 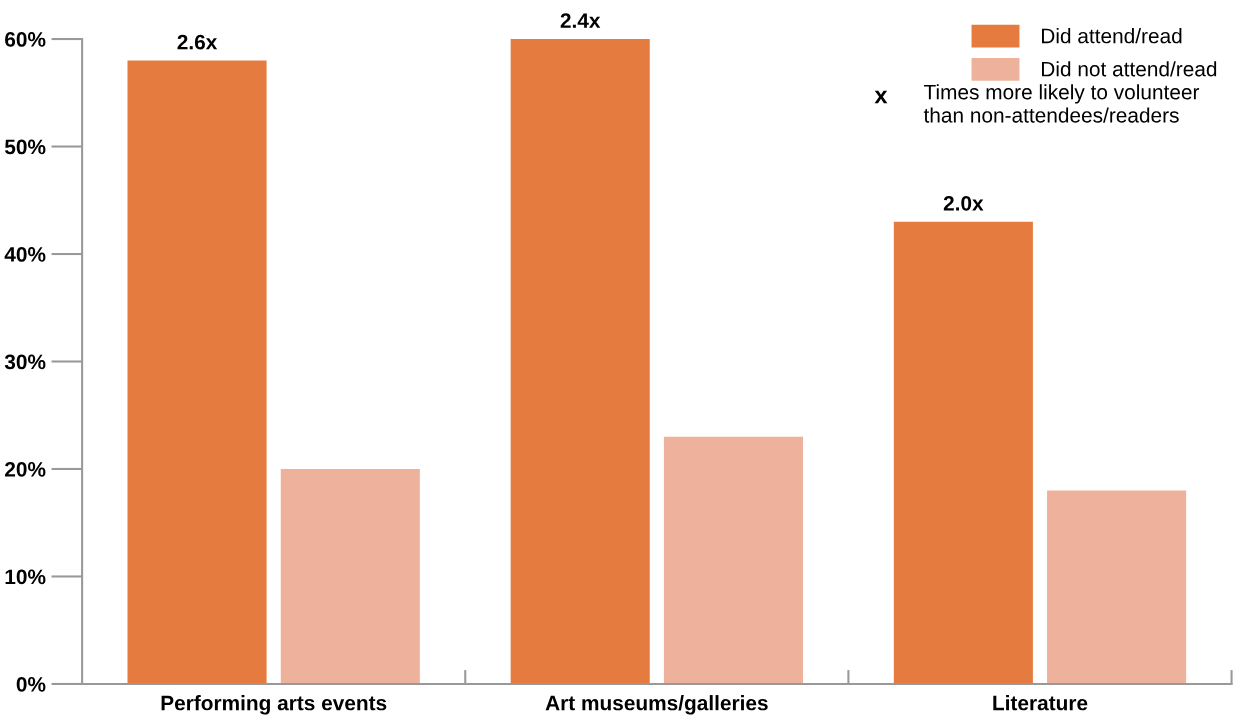 What do you see at coordinates (881, 97) in the screenshot?
I see `annotation: x` at bounding box center [881, 97].